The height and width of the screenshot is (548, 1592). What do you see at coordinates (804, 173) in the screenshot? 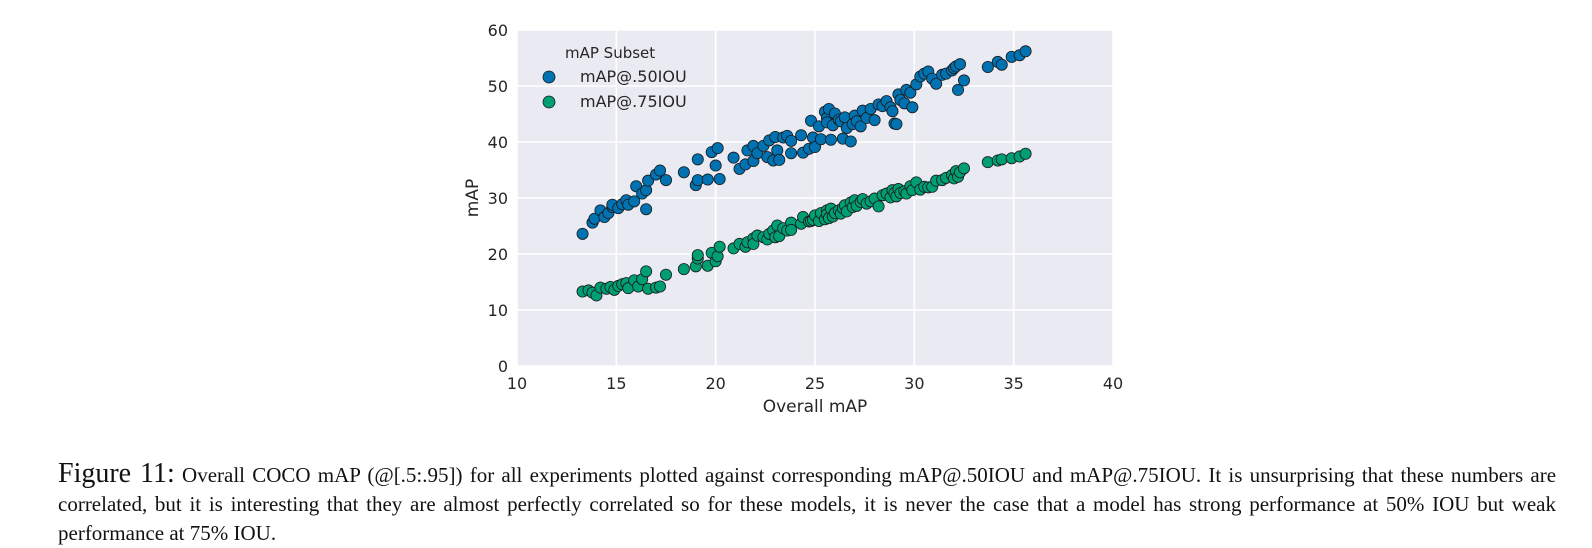
I see `data-points` at bounding box center [804, 173].